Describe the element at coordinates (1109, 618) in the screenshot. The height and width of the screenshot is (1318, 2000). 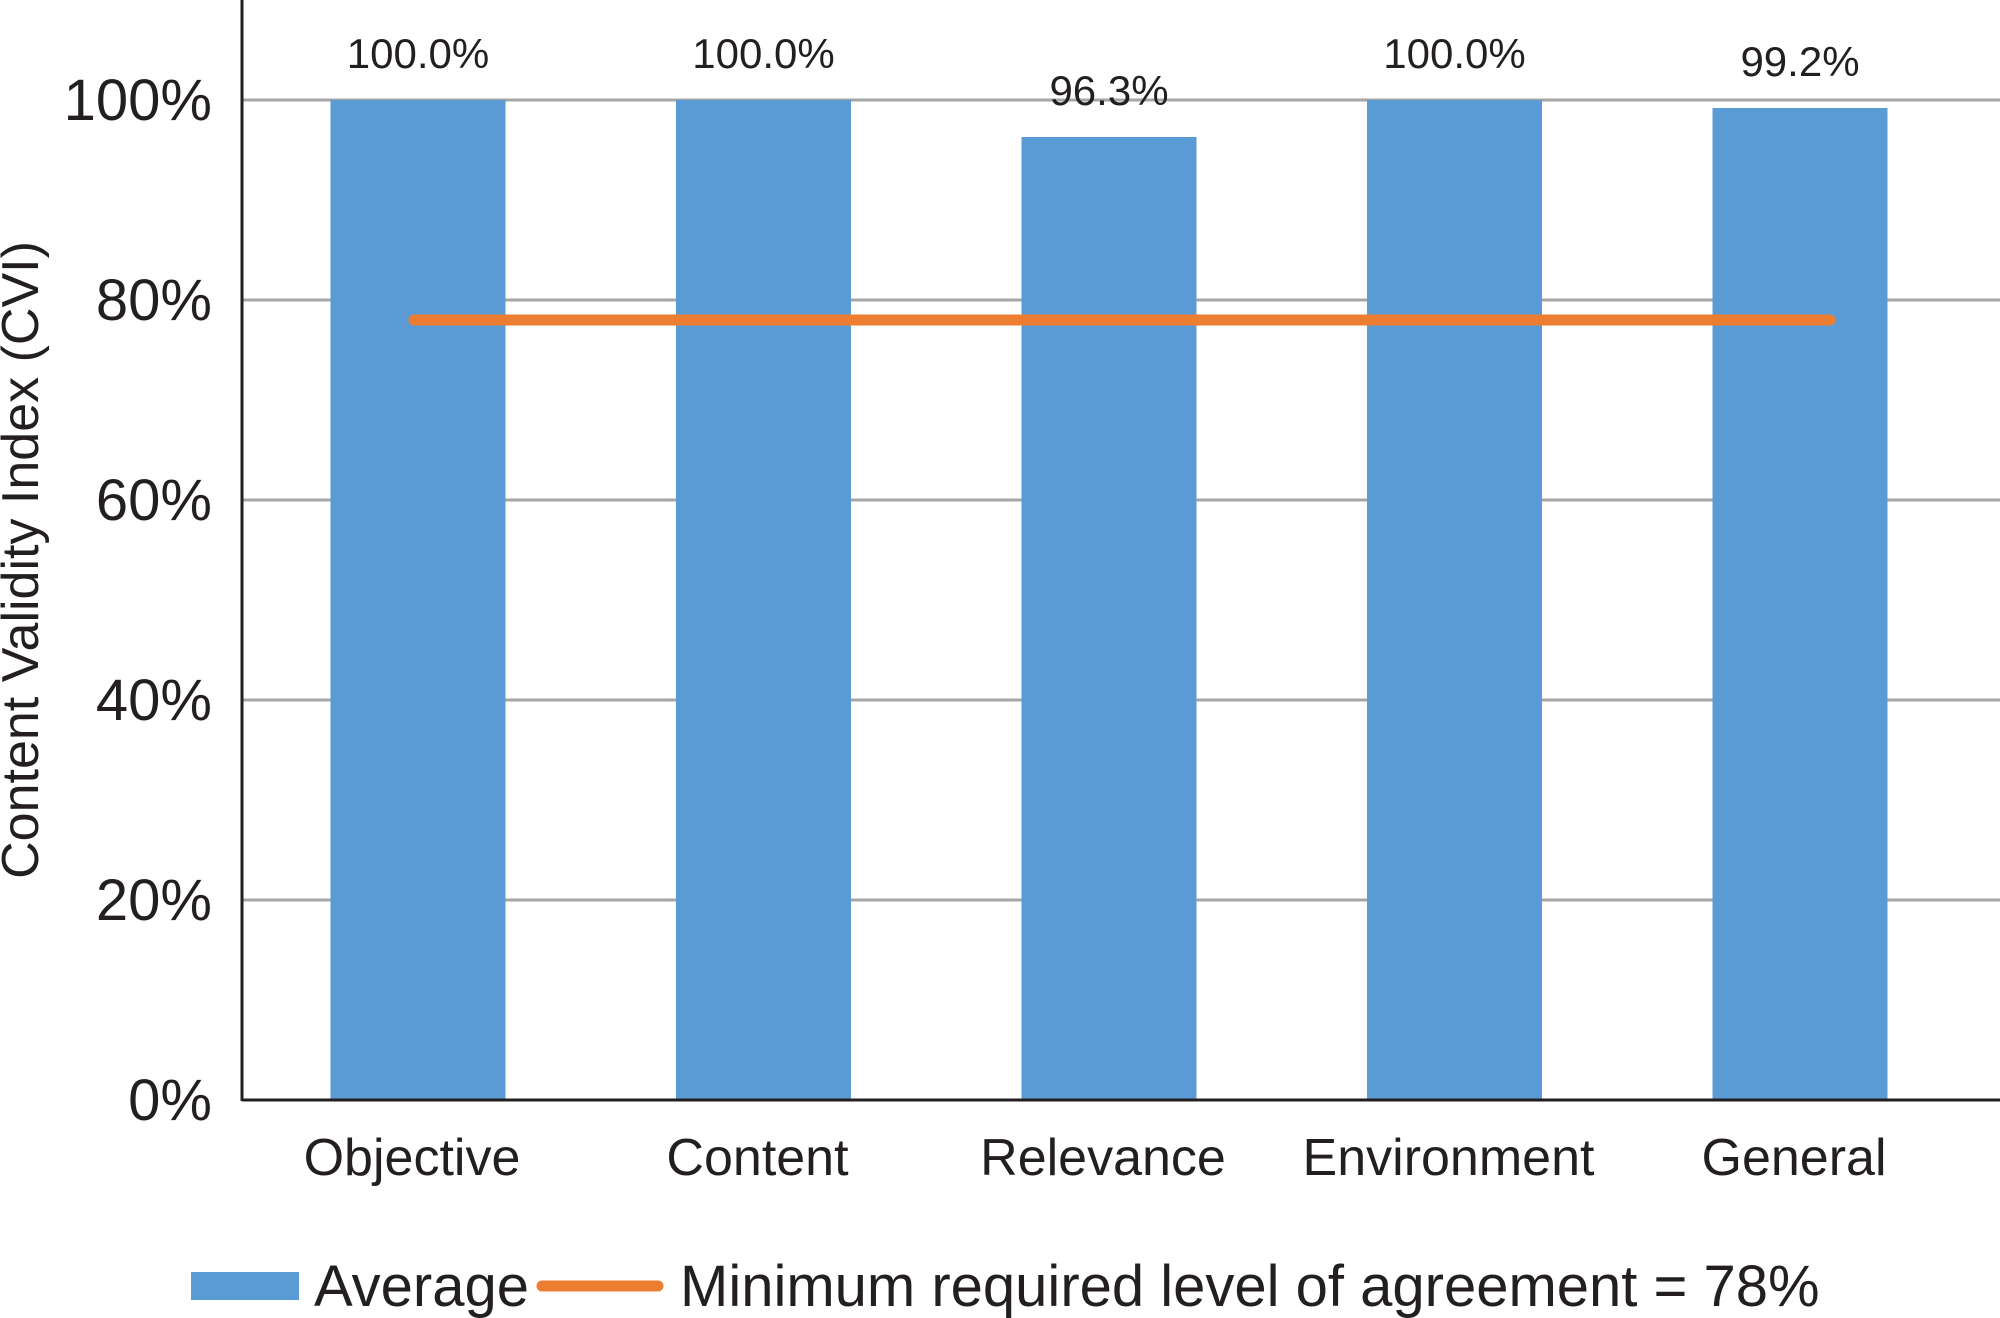
I see `bar-relevance` at that location.